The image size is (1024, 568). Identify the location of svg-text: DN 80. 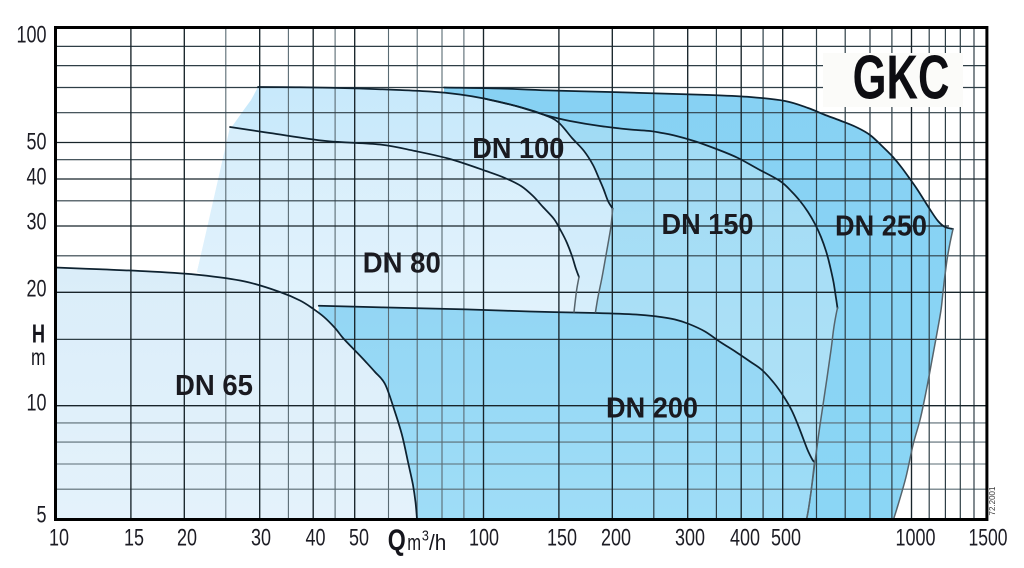
(402, 263).